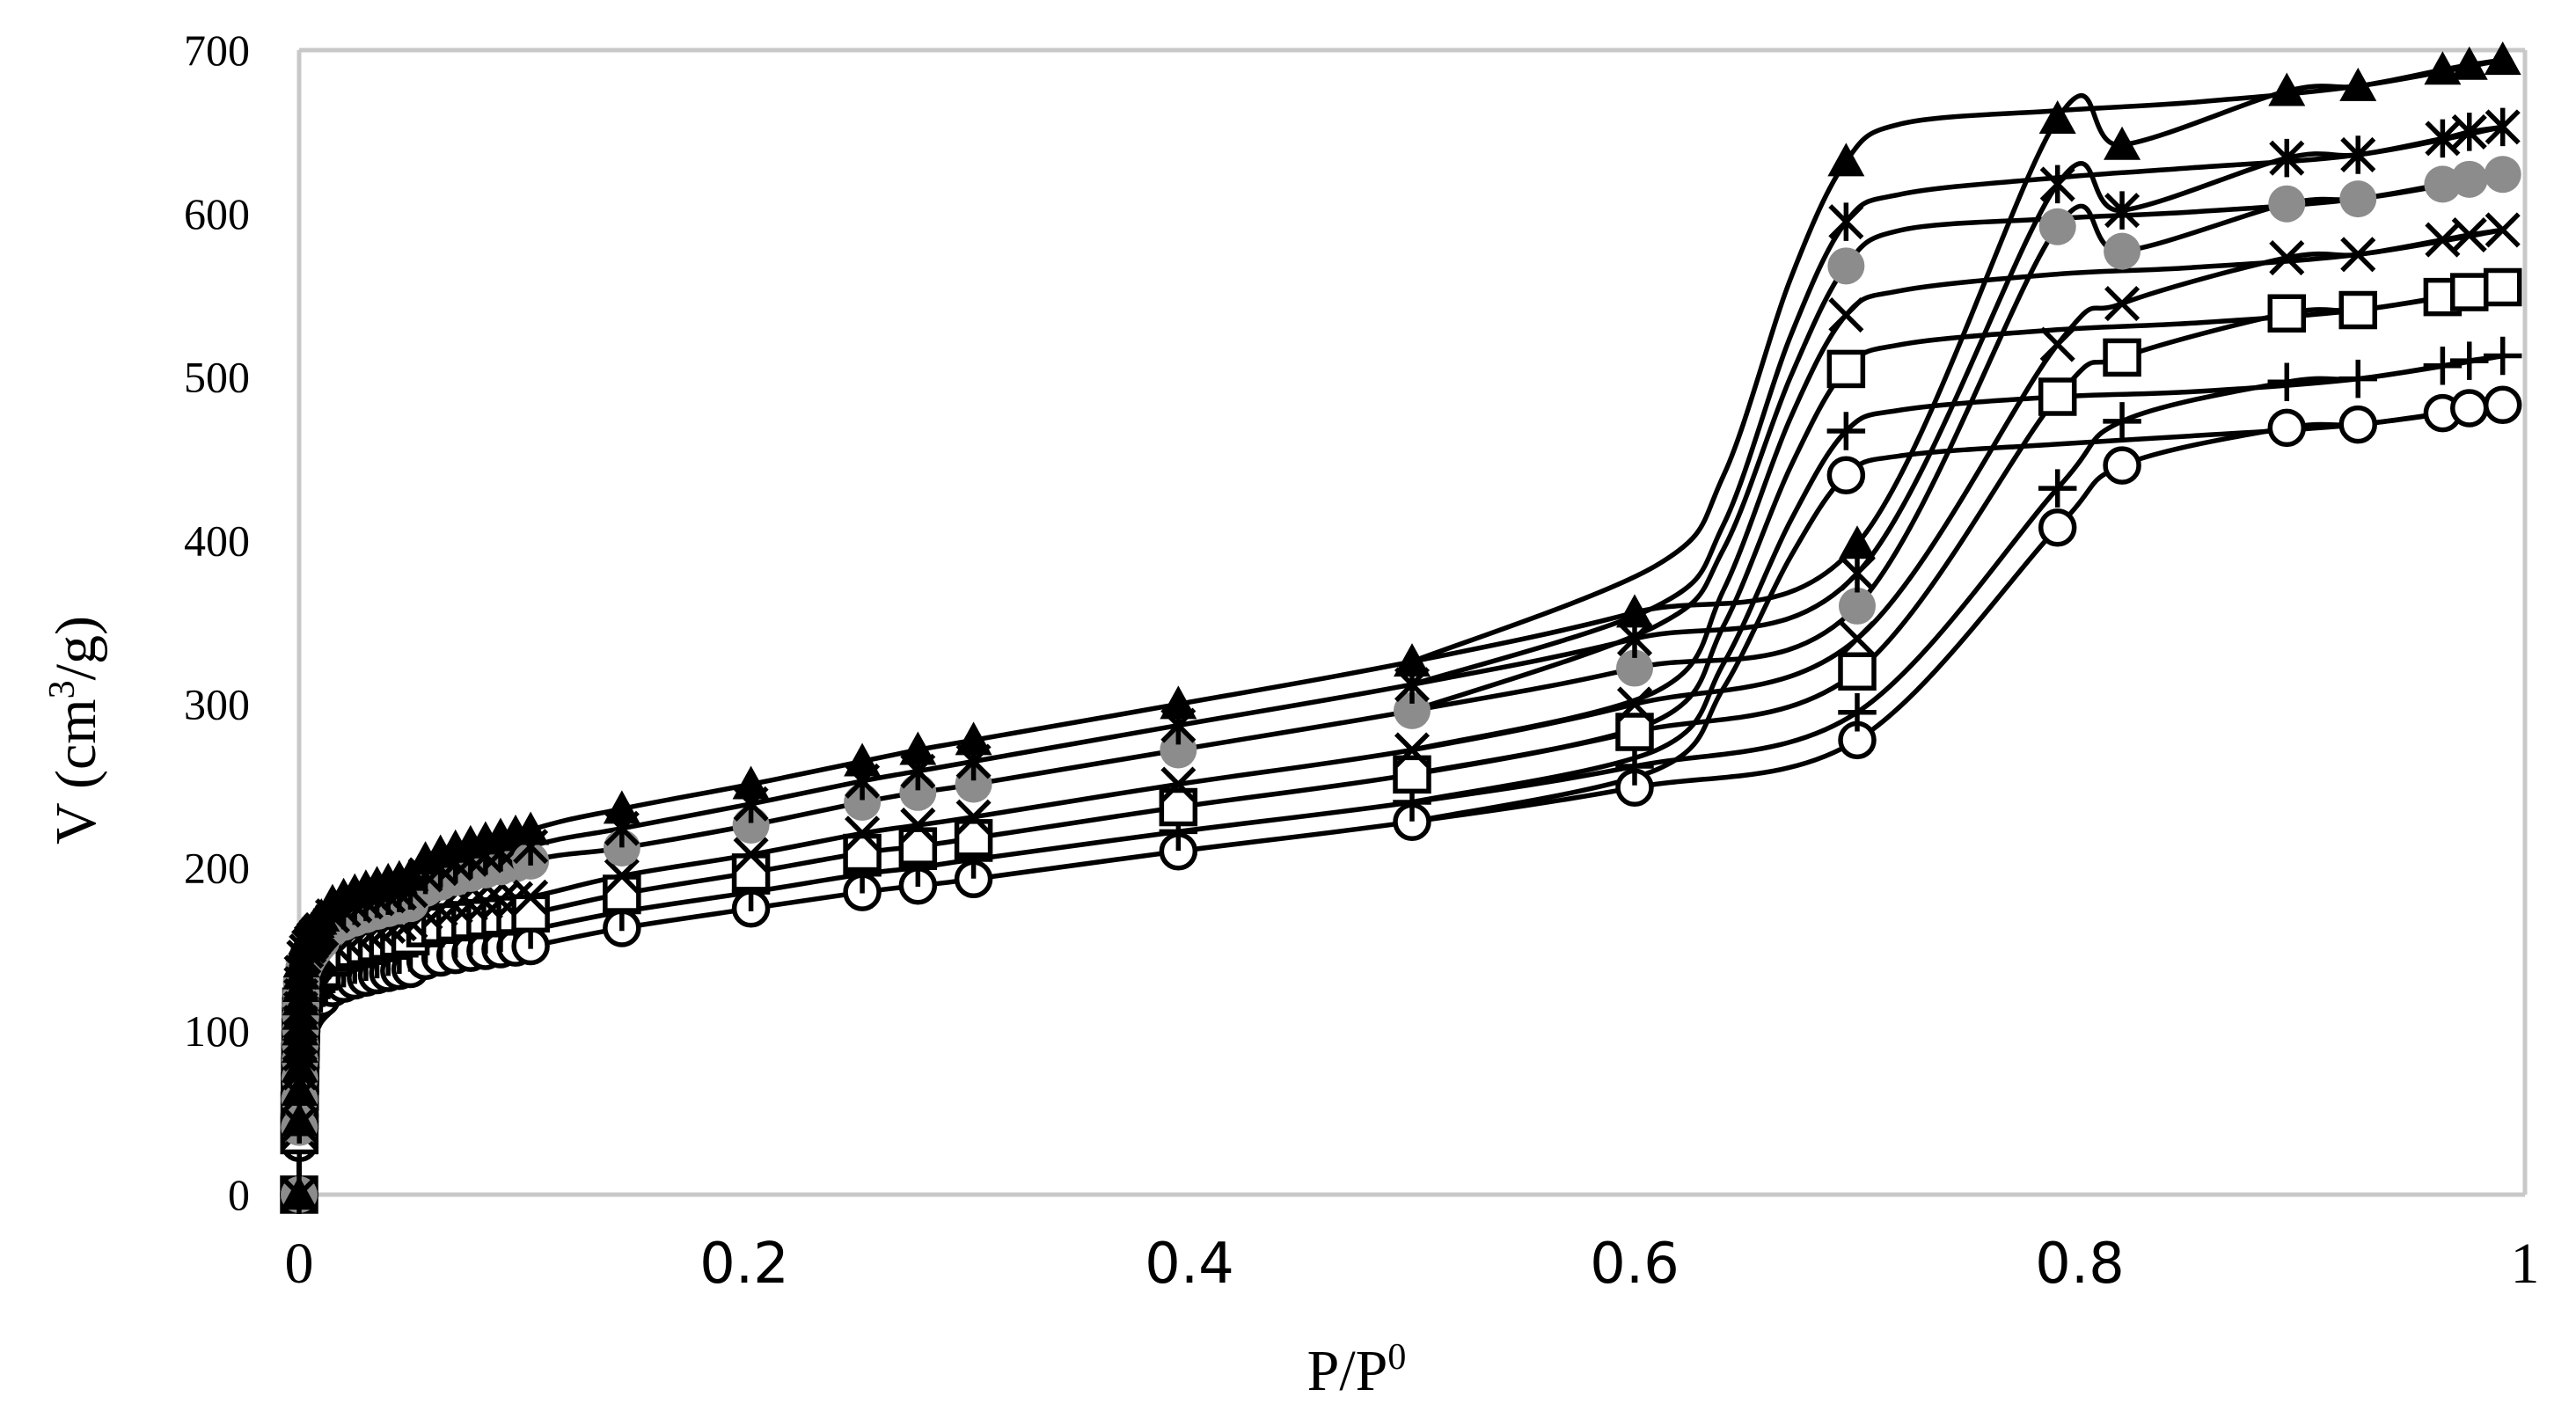 The width and height of the screenshot is (2576, 1404). I want to click on x-tick-label: 0.4, so click(1189, 1264).